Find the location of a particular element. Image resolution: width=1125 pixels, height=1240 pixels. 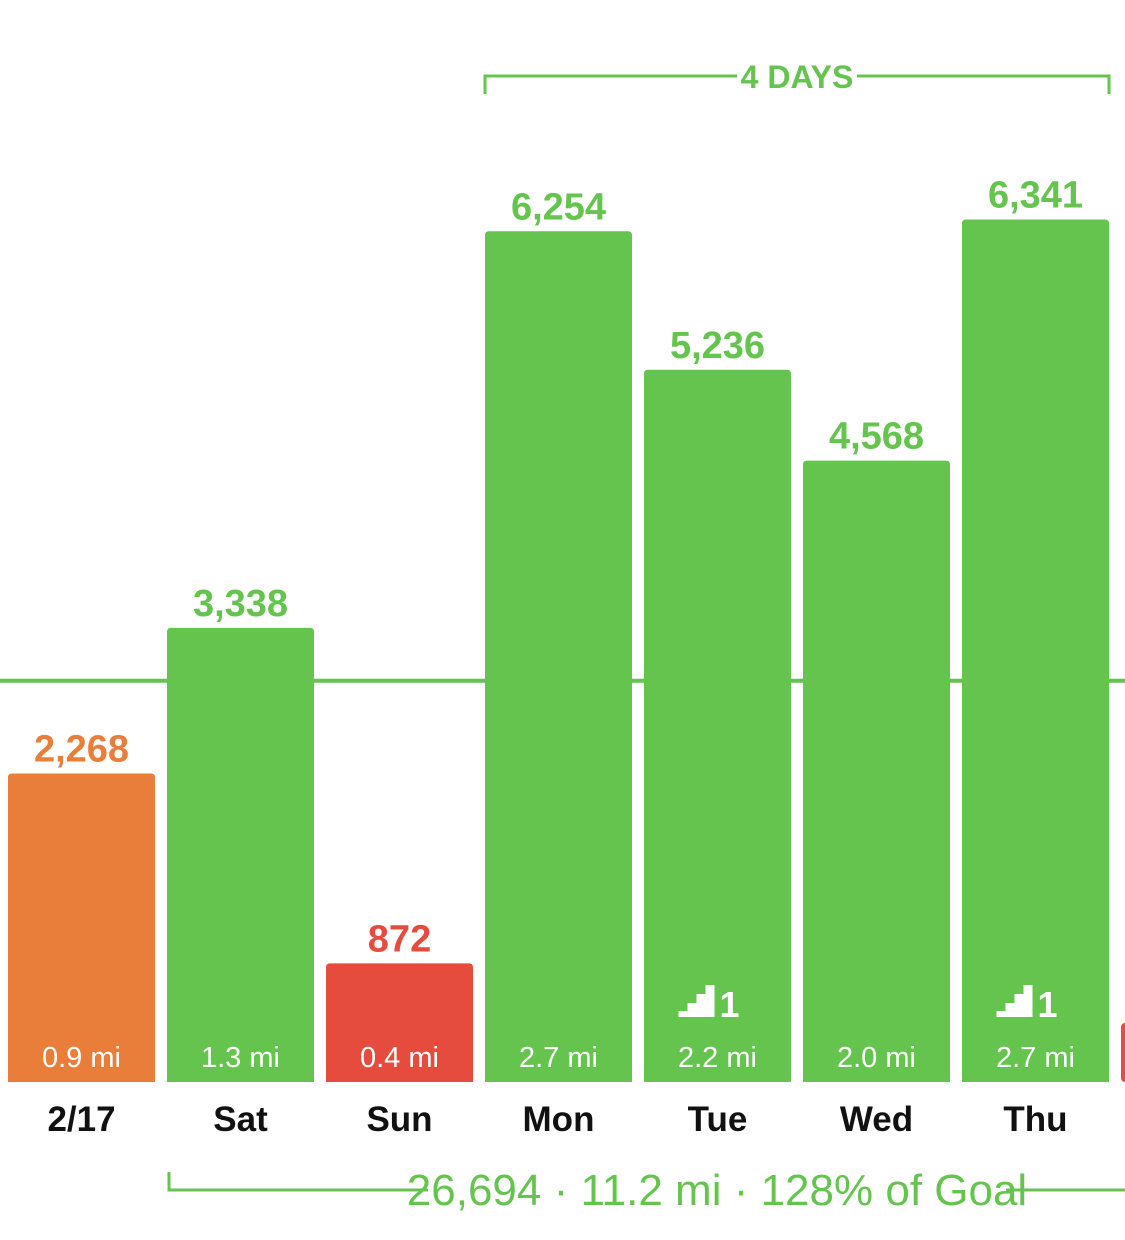

bar-value-label-sat: 3,338 is located at coordinates (240, 604).